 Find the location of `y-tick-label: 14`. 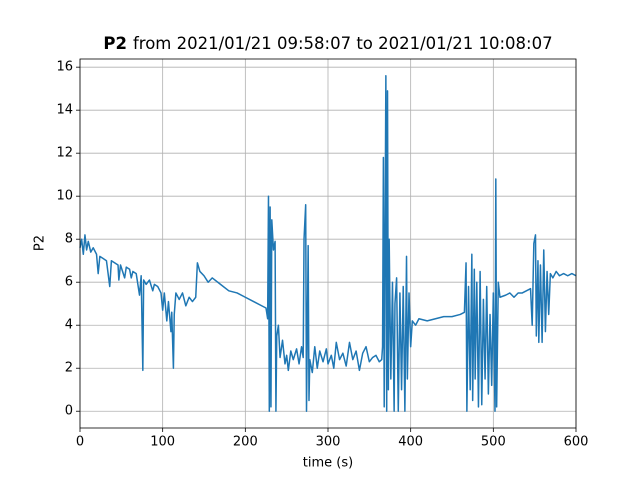

y-tick-label: 14 is located at coordinates (64, 110).